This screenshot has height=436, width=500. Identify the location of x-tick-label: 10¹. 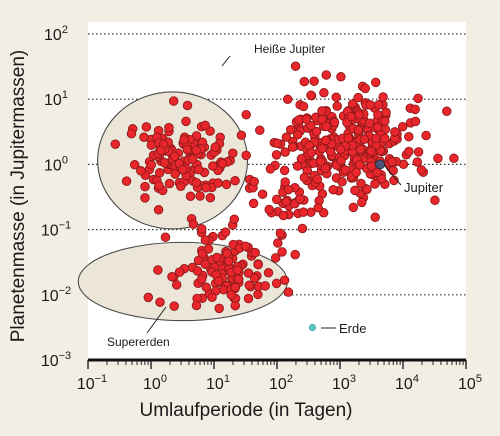
(218, 383).